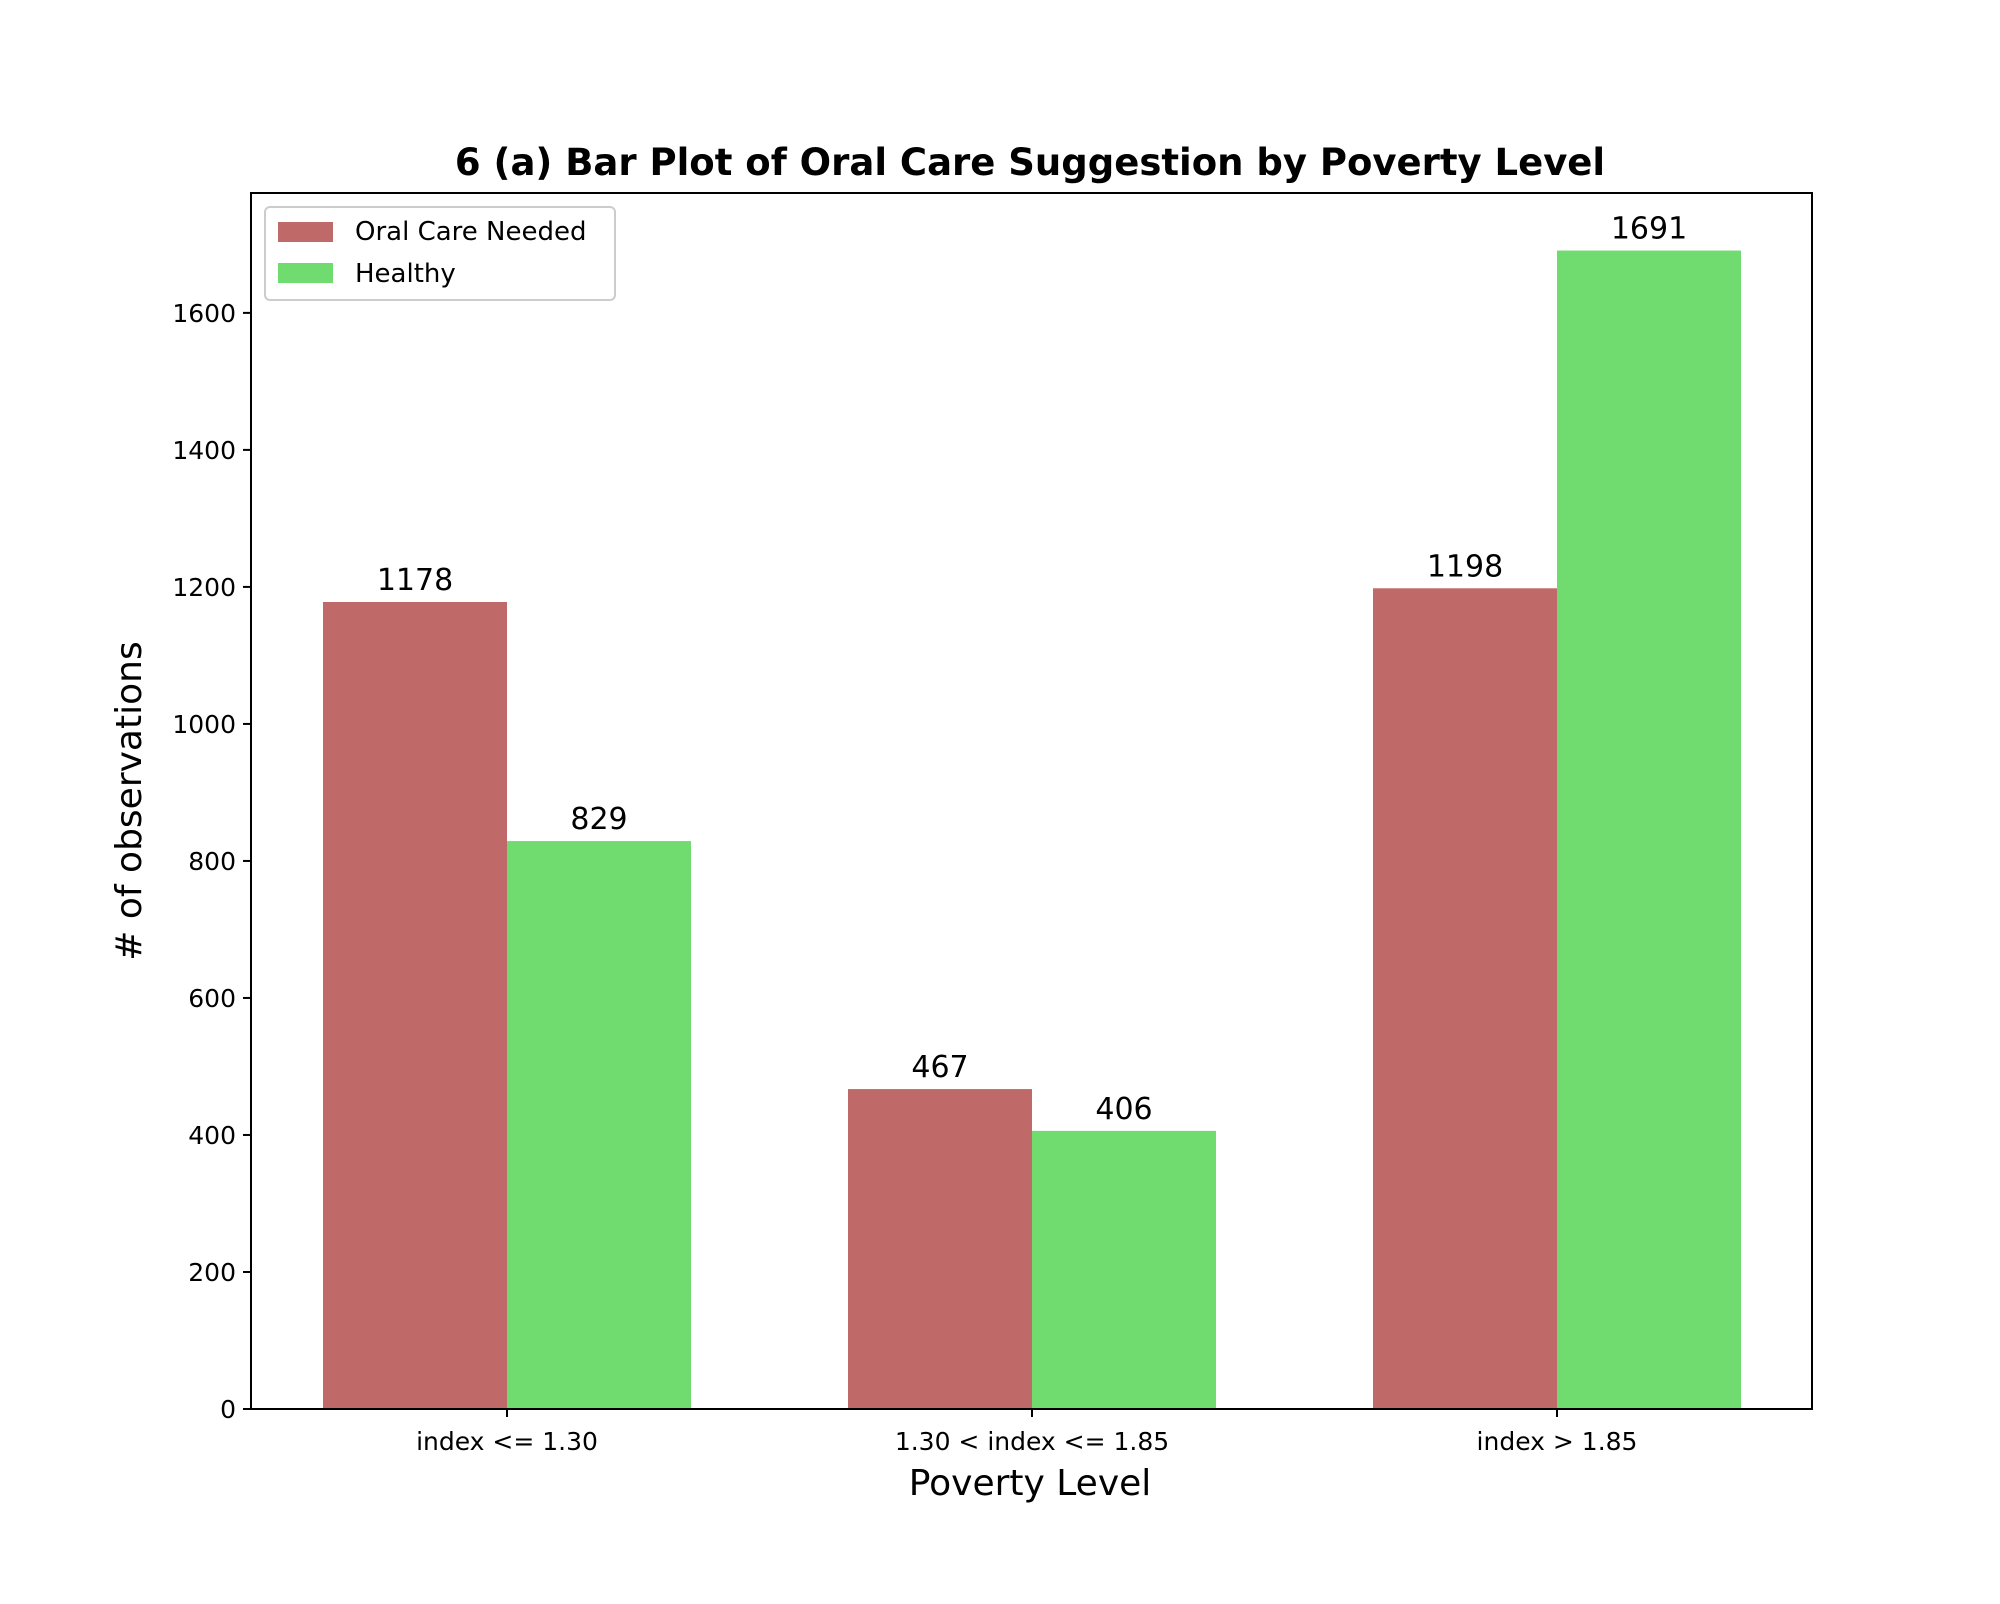 Image resolution: width=2000 pixels, height=1604 pixels. What do you see at coordinates (507, 1441) in the screenshot?
I see `x-tick-label: index <= 1.30` at bounding box center [507, 1441].